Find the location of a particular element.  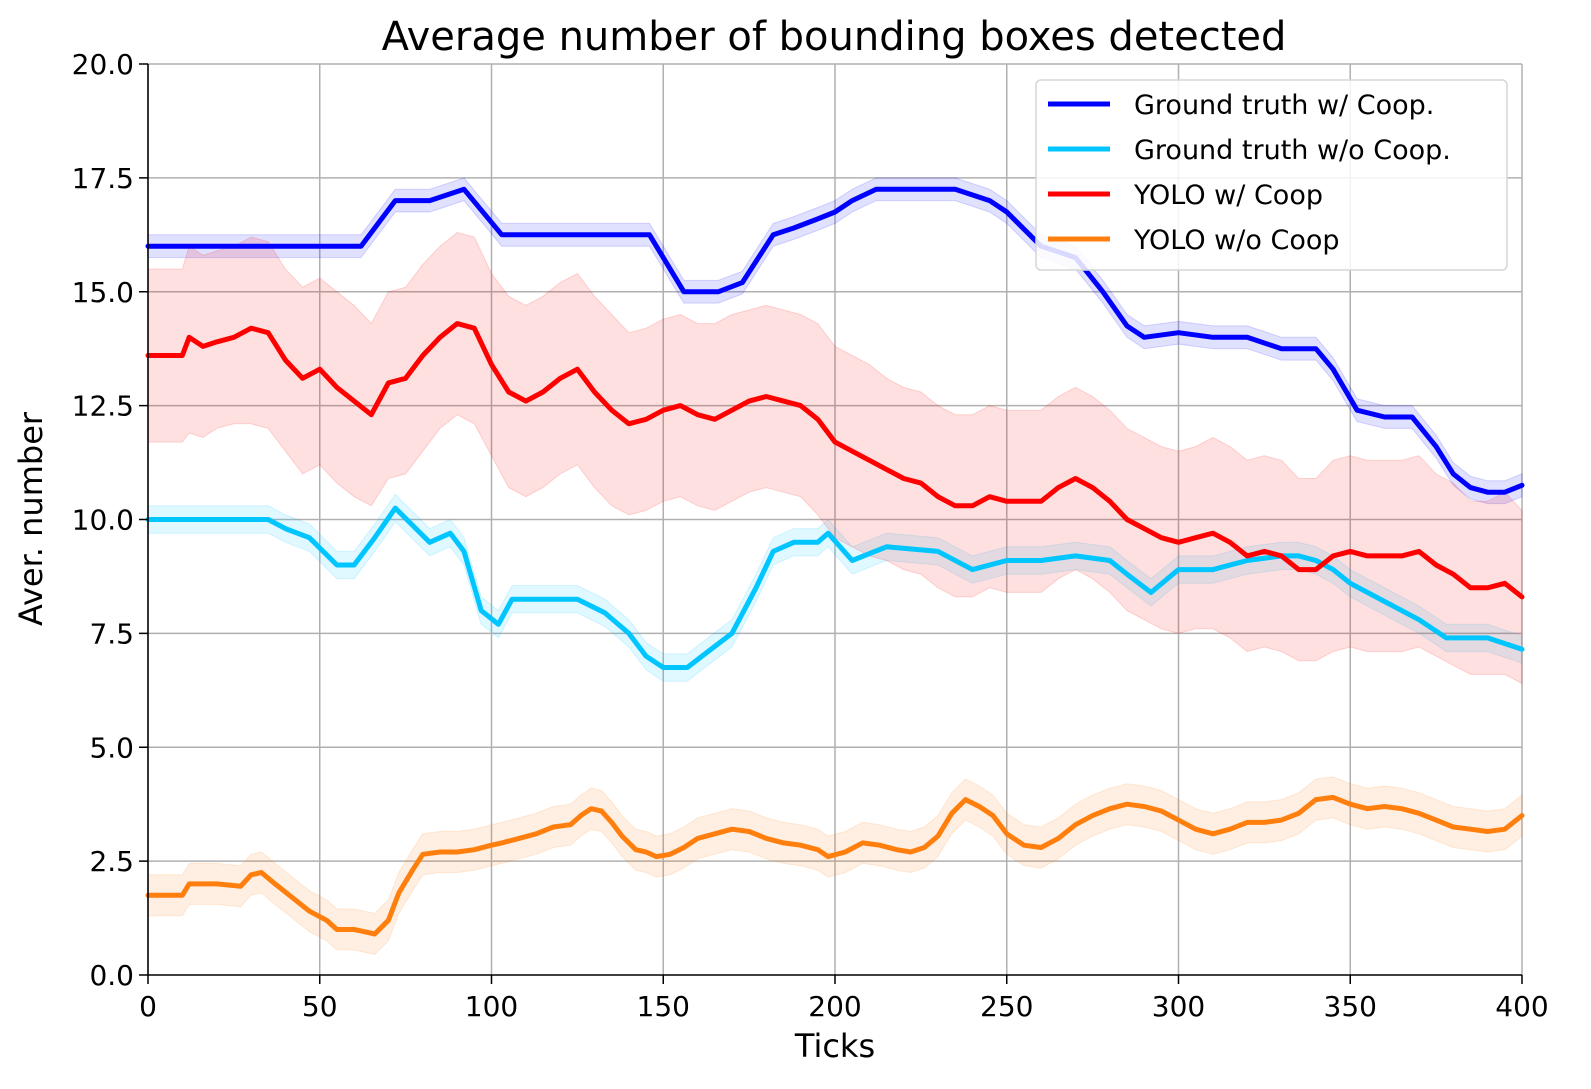

y-tick-label: 12.5 is located at coordinates (103, 406).